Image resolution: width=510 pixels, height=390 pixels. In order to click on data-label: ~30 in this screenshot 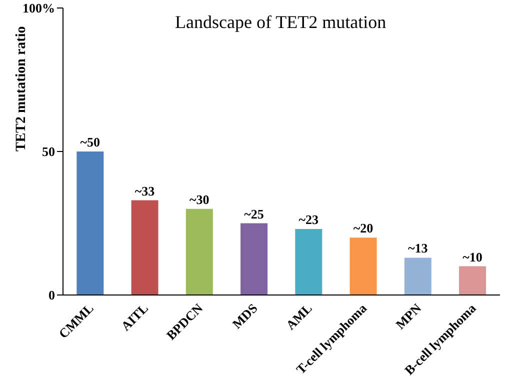, I will do `click(200, 199)`.